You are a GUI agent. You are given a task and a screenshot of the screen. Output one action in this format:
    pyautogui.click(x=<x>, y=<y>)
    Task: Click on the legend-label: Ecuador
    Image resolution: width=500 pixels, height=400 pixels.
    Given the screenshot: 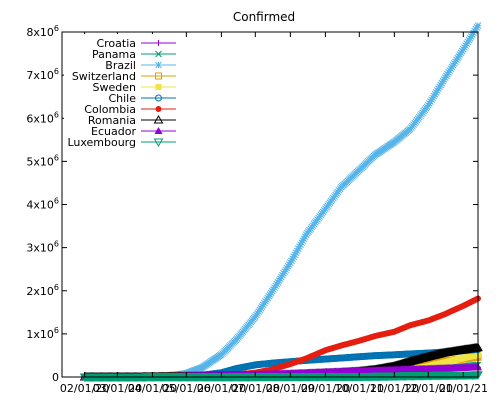 What is the action you would take?
    pyautogui.click(x=113, y=131)
    